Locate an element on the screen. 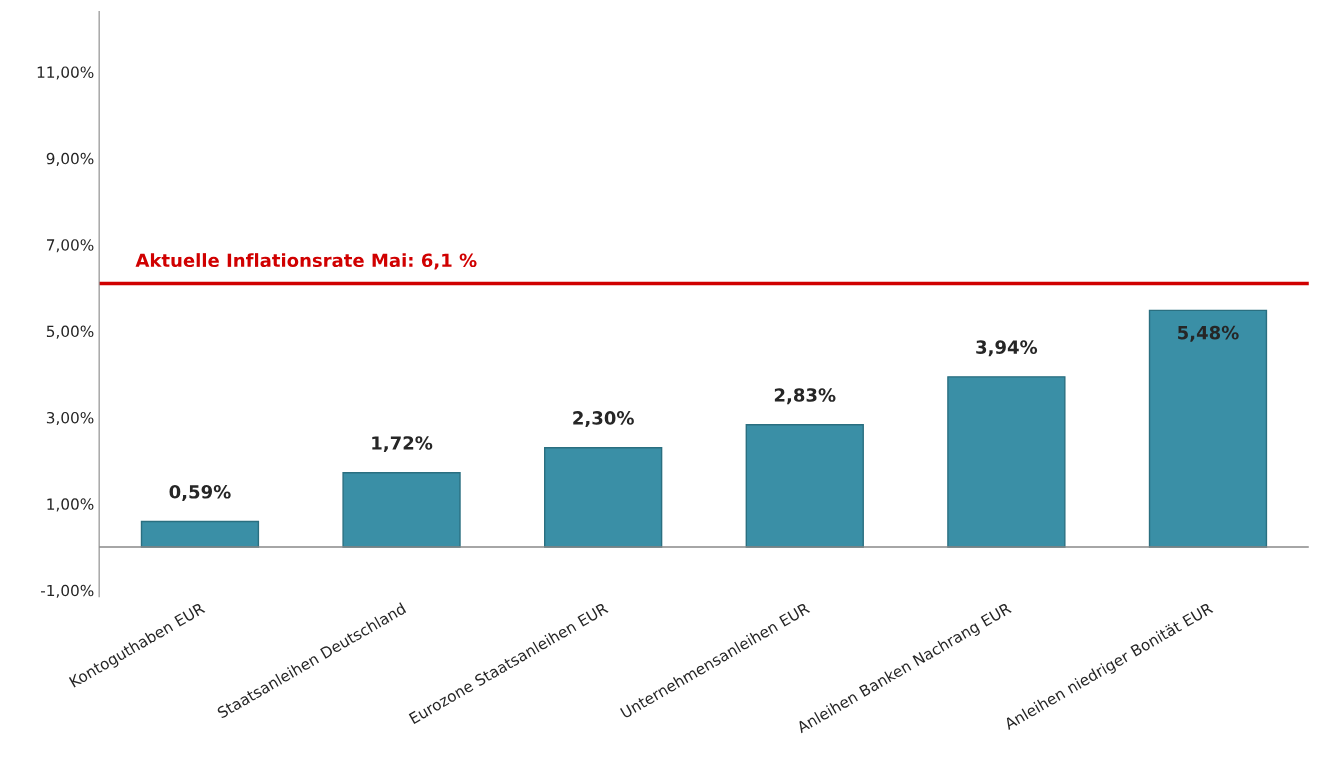 Image resolution: width=1322 pixels, height=765 pixels. y-tick-label: -1,00% is located at coordinates (67, 591).